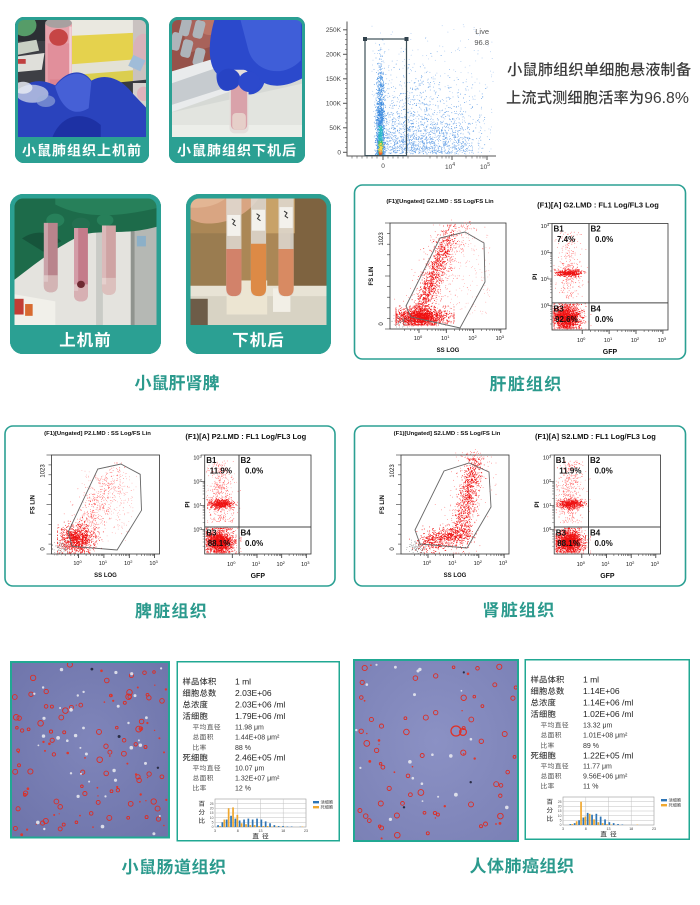 Image resolution: width=700 pixels, height=905 pixels. I want to click on svg-text: 11.98 μm, so click(249, 728).